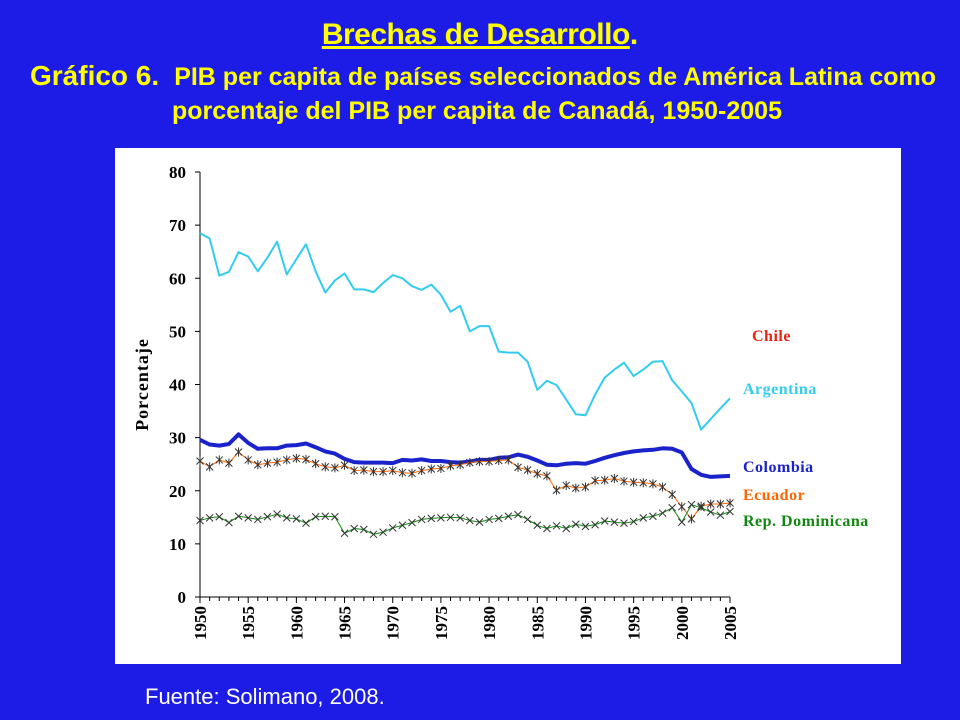  I want to click on y-tick-label: 60, so click(177, 278).